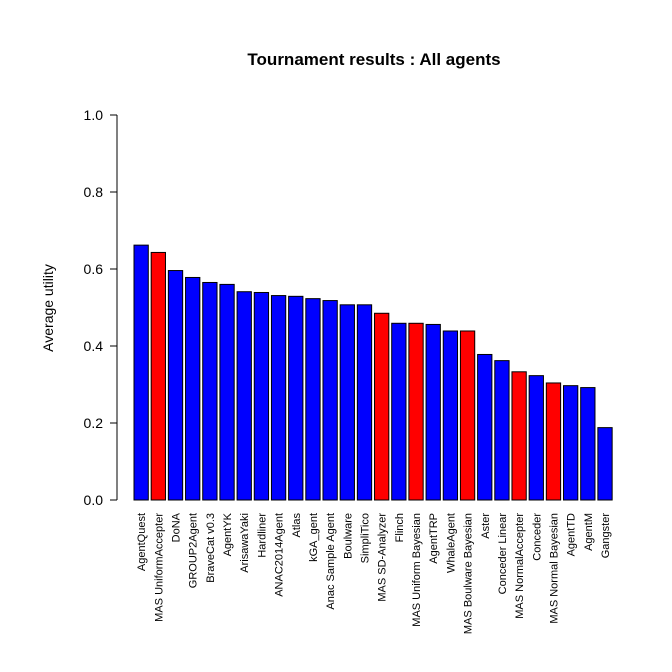 The height and width of the screenshot is (672, 672). What do you see at coordinates (571, 443) in the screenshot?
I see `bar-agenttd` at bounding box center [571, 443].